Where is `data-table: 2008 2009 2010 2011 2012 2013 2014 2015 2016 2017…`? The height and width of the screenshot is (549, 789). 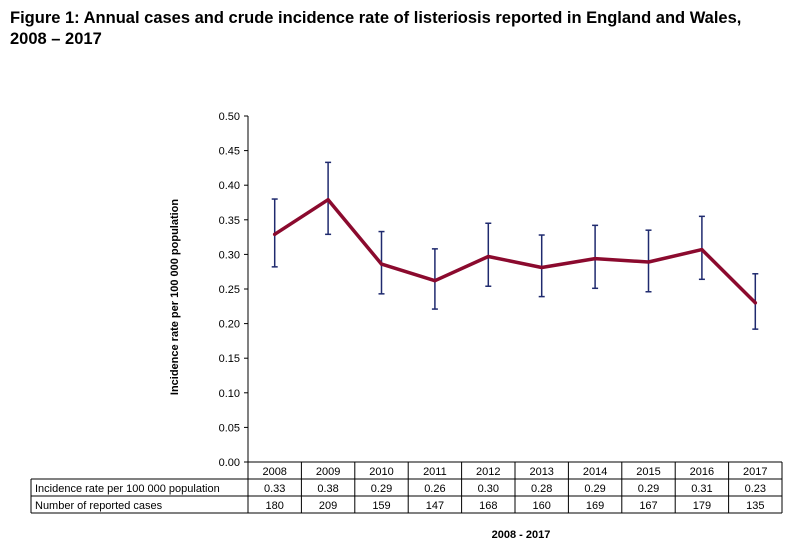 data-table: 2008 2009 2010 2011 2012 2013 2014 2015 2016 2017… is located at coordinates (406, 487).